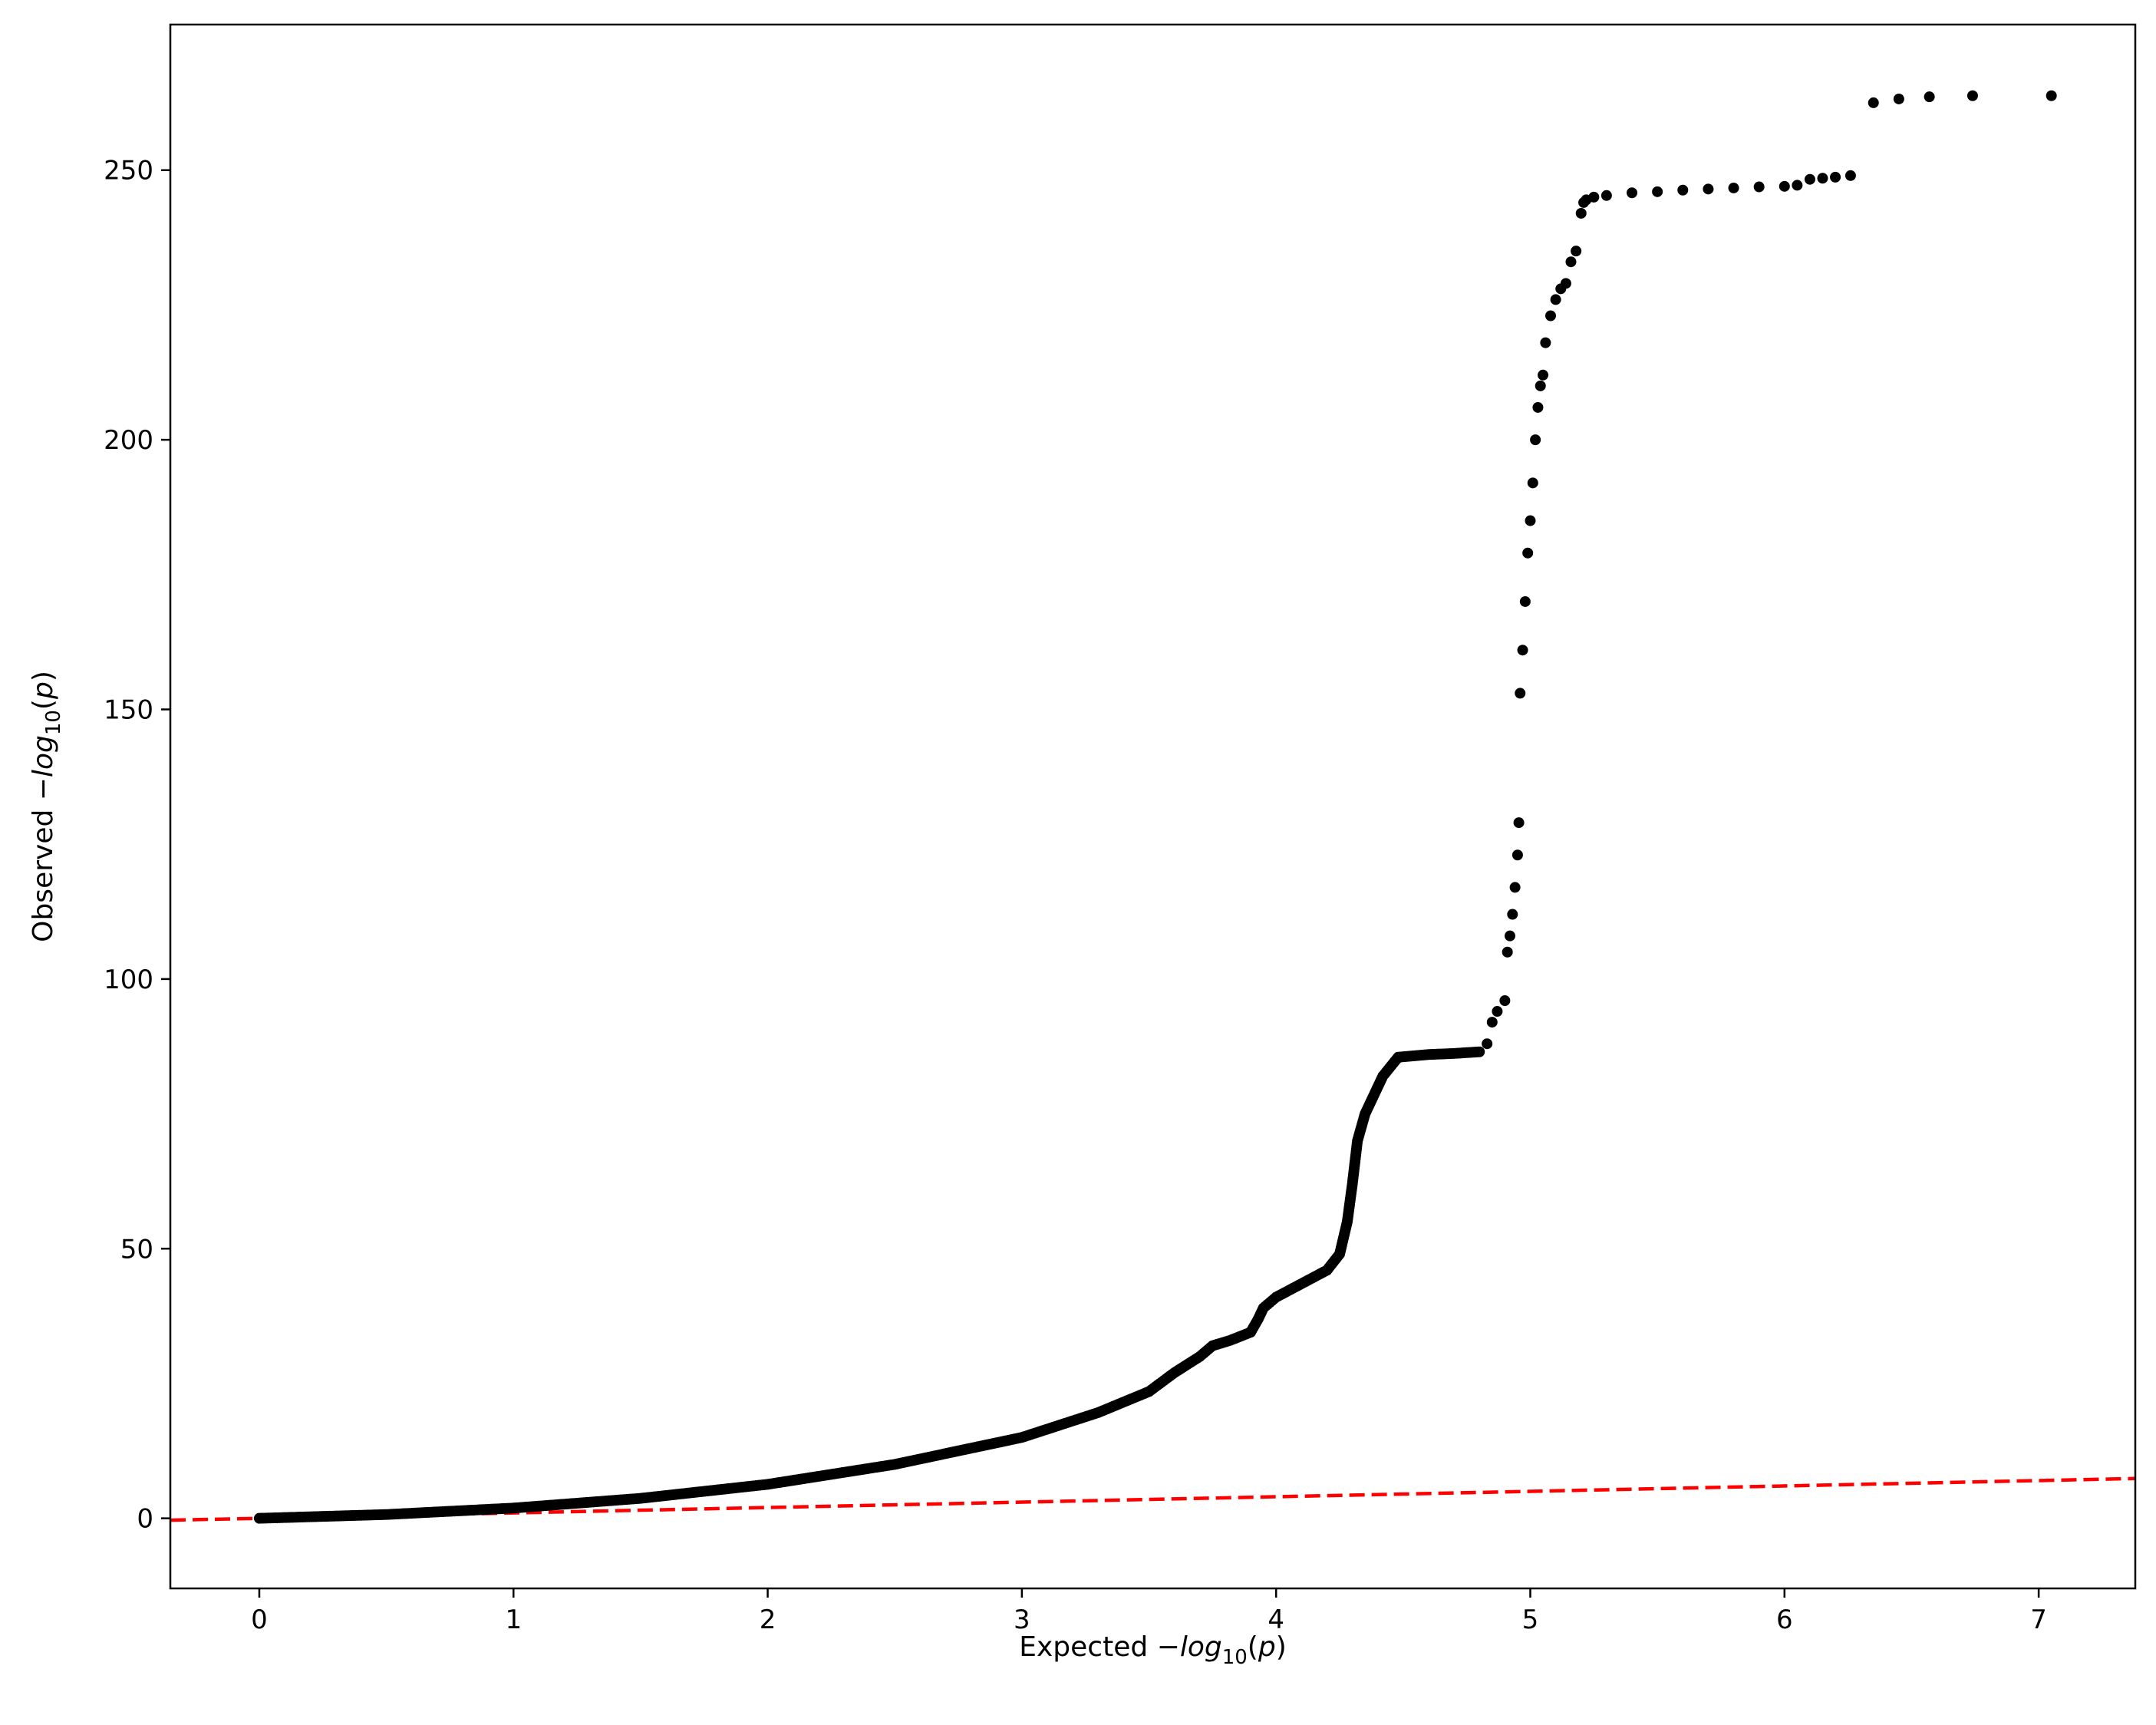  I want to click on x-axis-label-sub: 10, so click(1235, 1658).